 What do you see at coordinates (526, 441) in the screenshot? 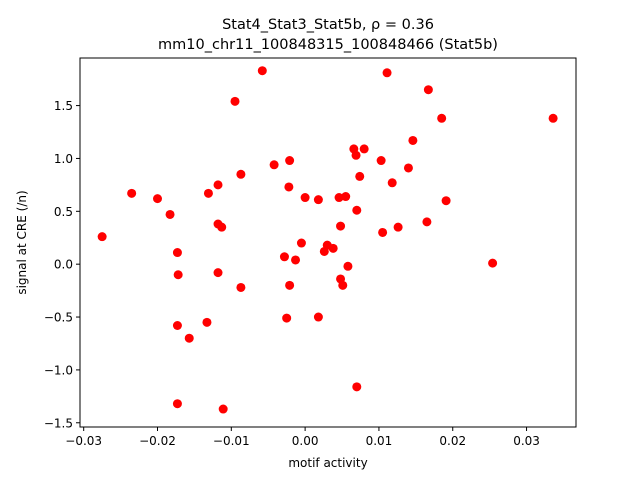
I see `x-tick-label: 0.03` at bounding box center [526, 441].